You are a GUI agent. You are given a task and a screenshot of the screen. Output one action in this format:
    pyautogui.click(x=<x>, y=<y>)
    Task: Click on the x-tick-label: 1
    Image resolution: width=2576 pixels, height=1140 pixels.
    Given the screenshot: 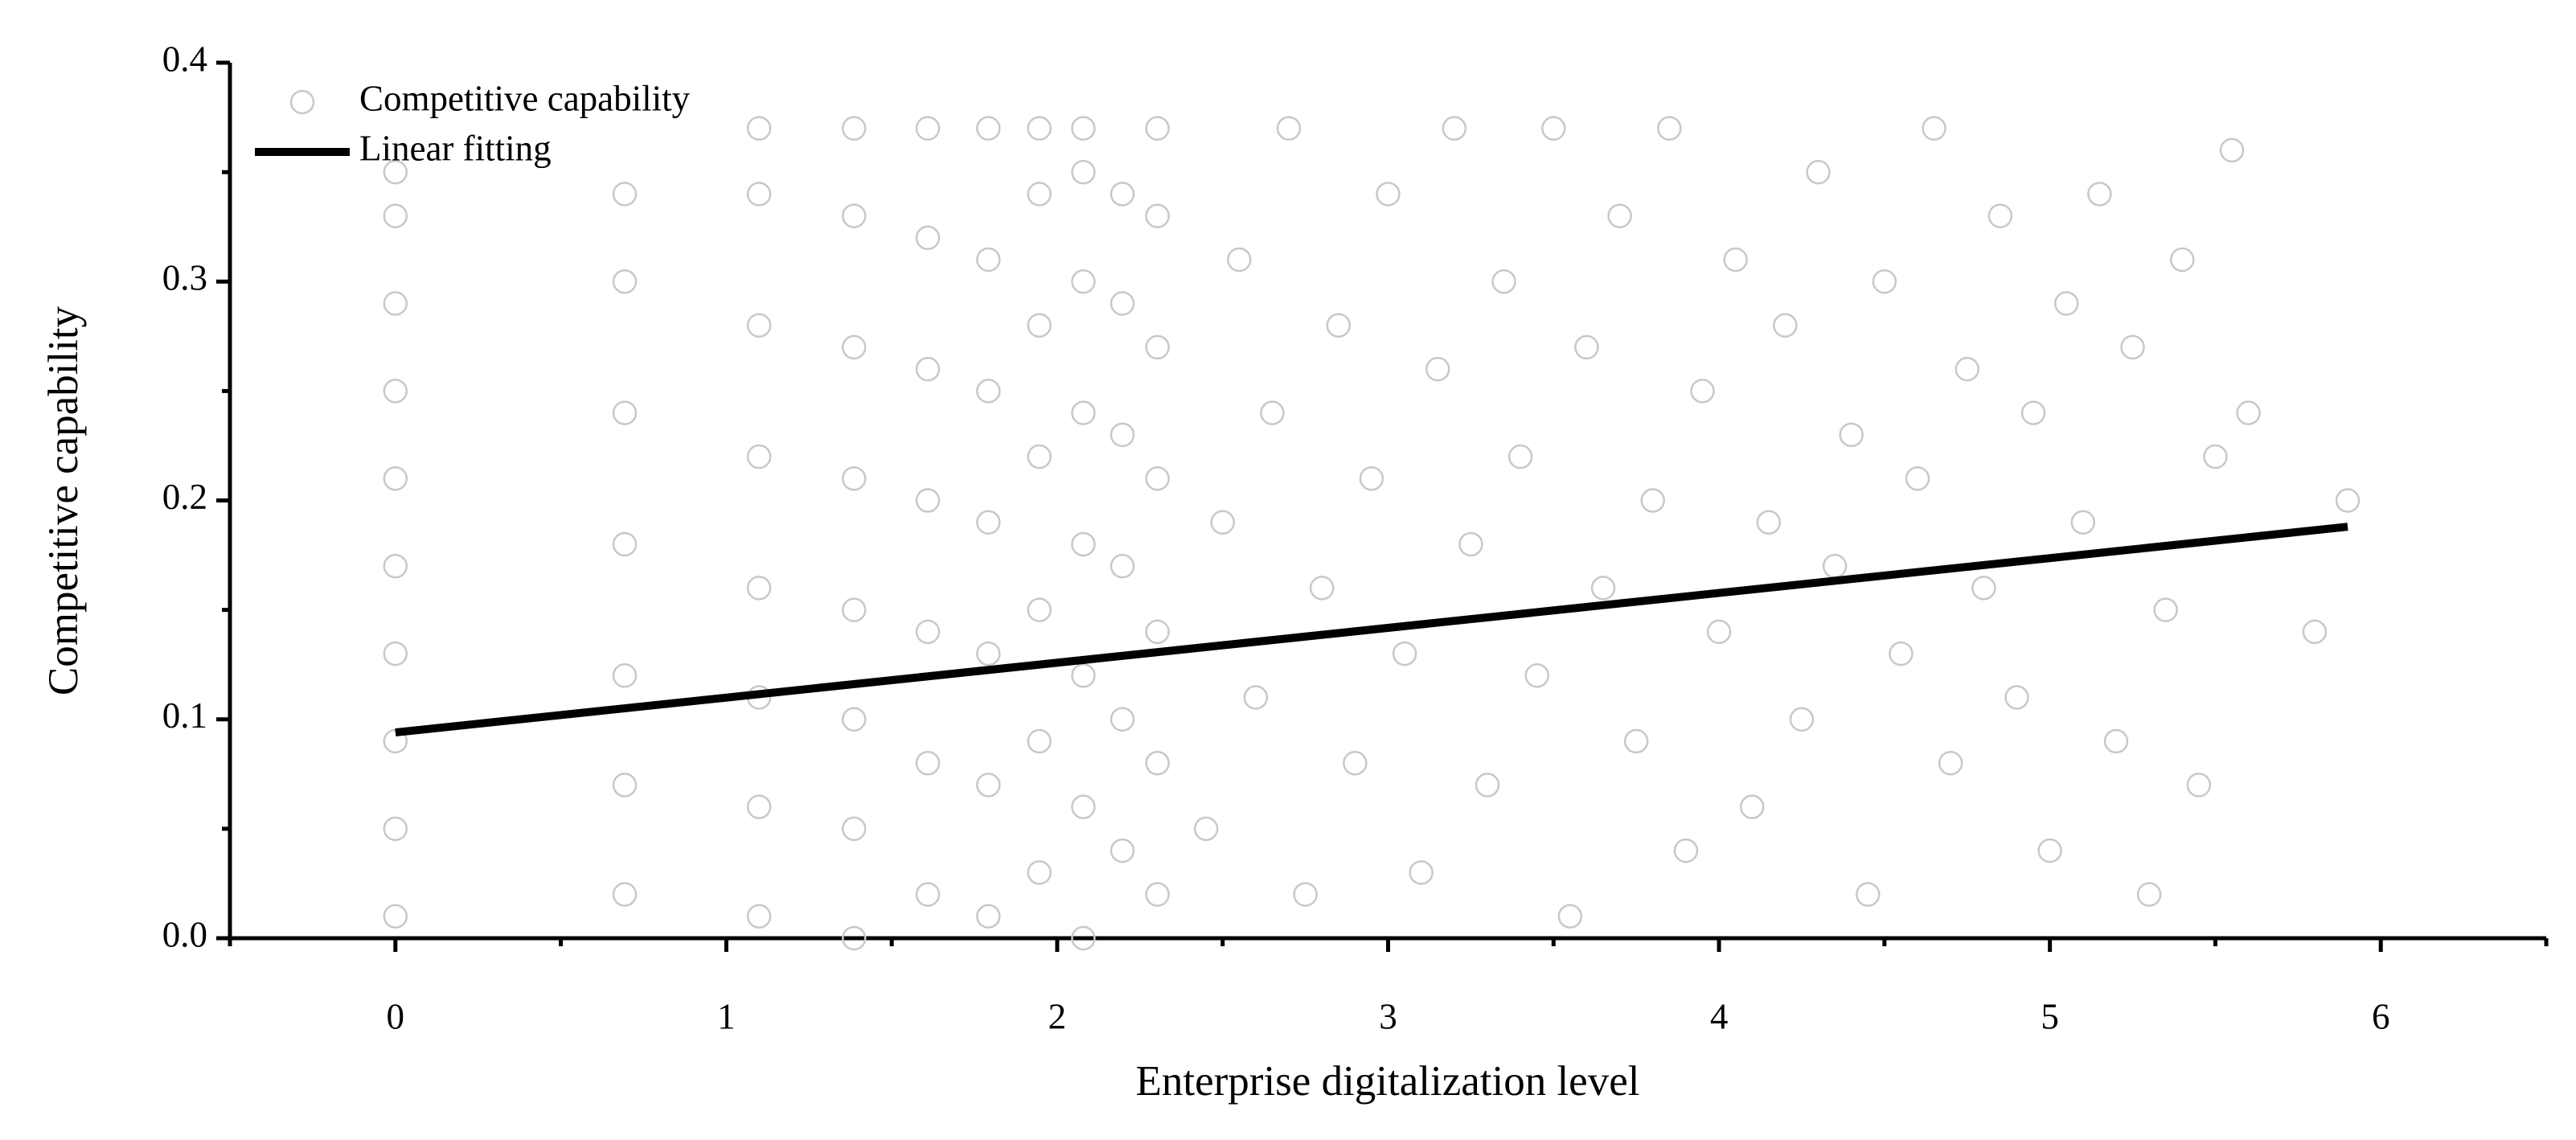 What is the action you would take?
    pyautogui.click(x=726, y=1016)
    